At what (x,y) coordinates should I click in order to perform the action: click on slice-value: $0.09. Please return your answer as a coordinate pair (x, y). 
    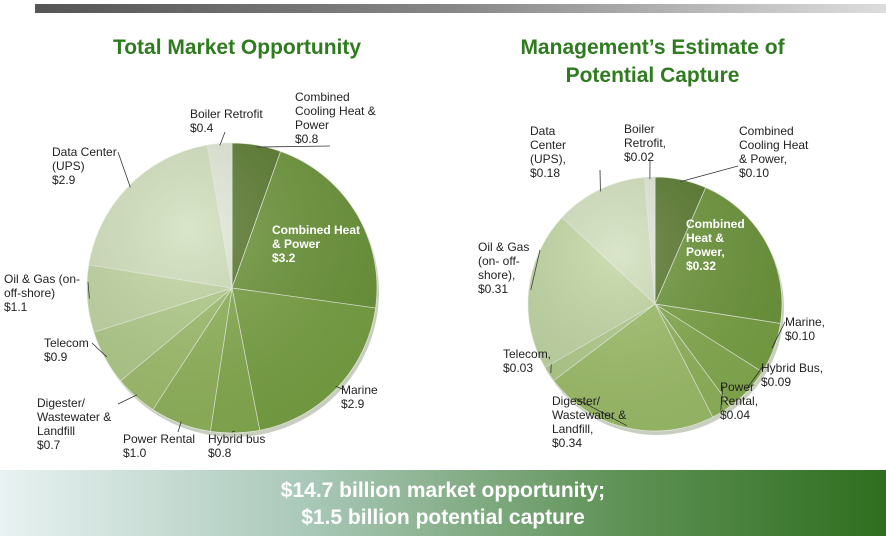
    Looking at the image, I should click on (776, 382).